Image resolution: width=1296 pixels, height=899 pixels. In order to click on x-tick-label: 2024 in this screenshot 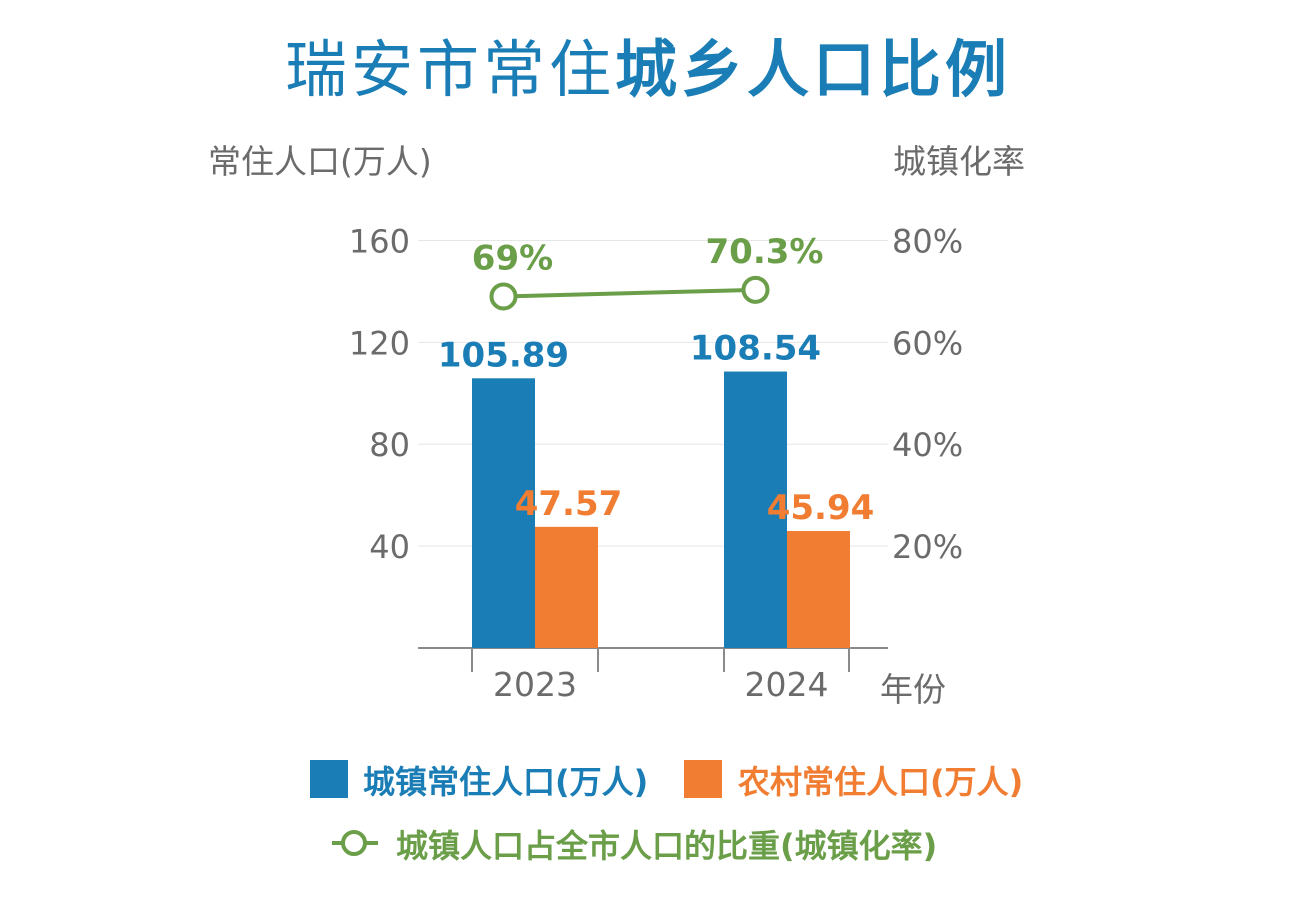, I will do `click(787, 684)`.